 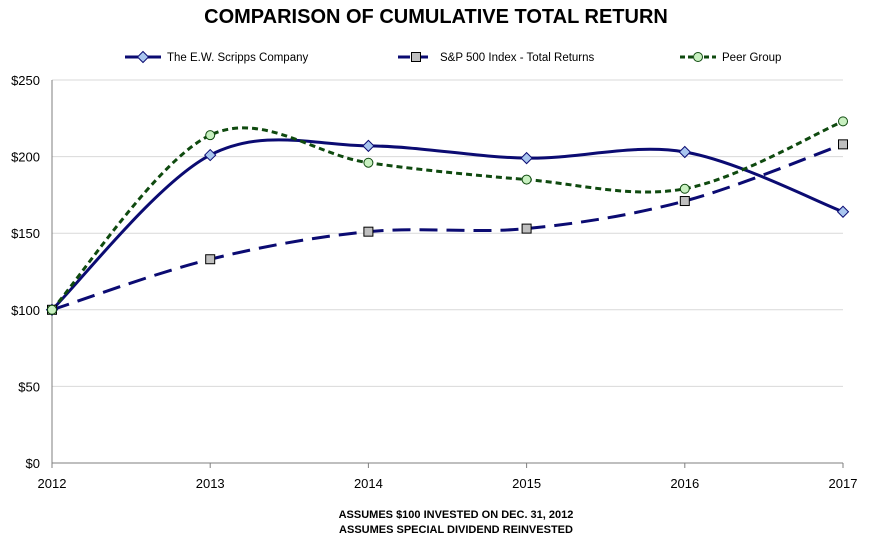 I want to click on y-tick-label: $200, so click(x=25, y=157).